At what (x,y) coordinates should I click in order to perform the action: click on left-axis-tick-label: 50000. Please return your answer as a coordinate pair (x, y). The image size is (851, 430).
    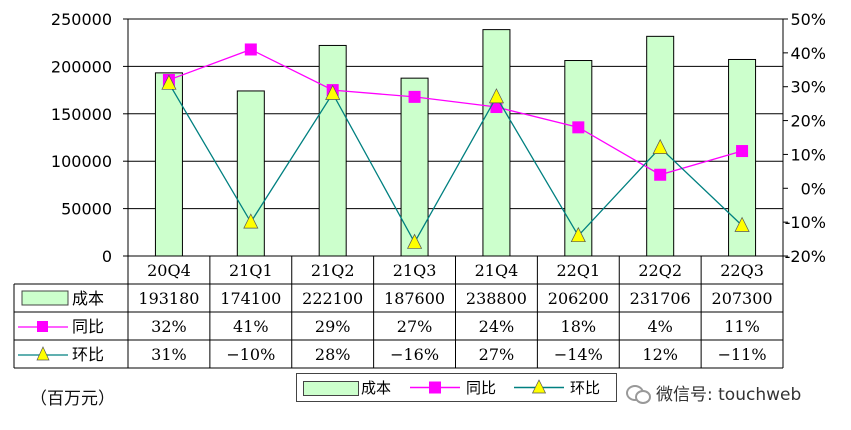
    Looking at the image, I should click on (86, 209).